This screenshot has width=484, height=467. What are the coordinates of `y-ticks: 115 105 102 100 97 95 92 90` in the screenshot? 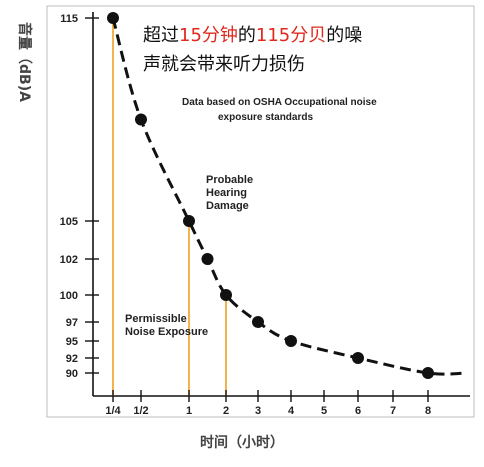 It's located at (79, 196).